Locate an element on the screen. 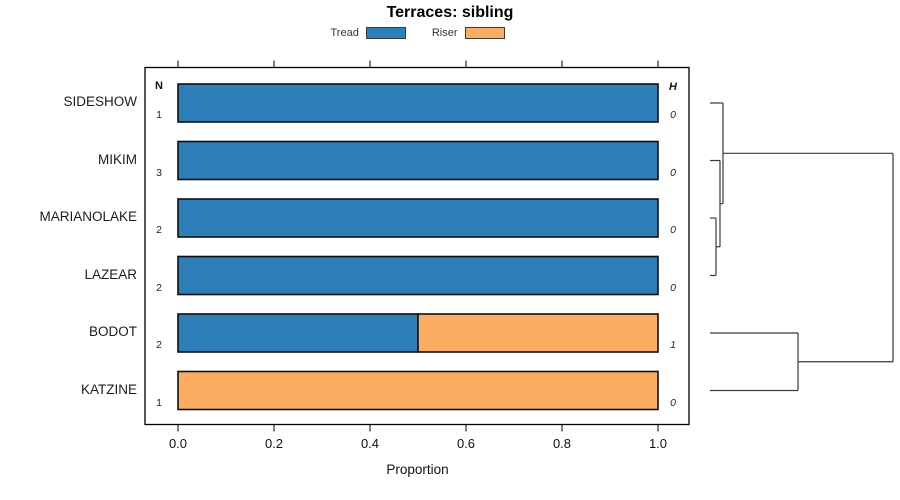 This screenshot has width=900, height=500. legend-item-tread: Tread is located at coordinates (368, 32).